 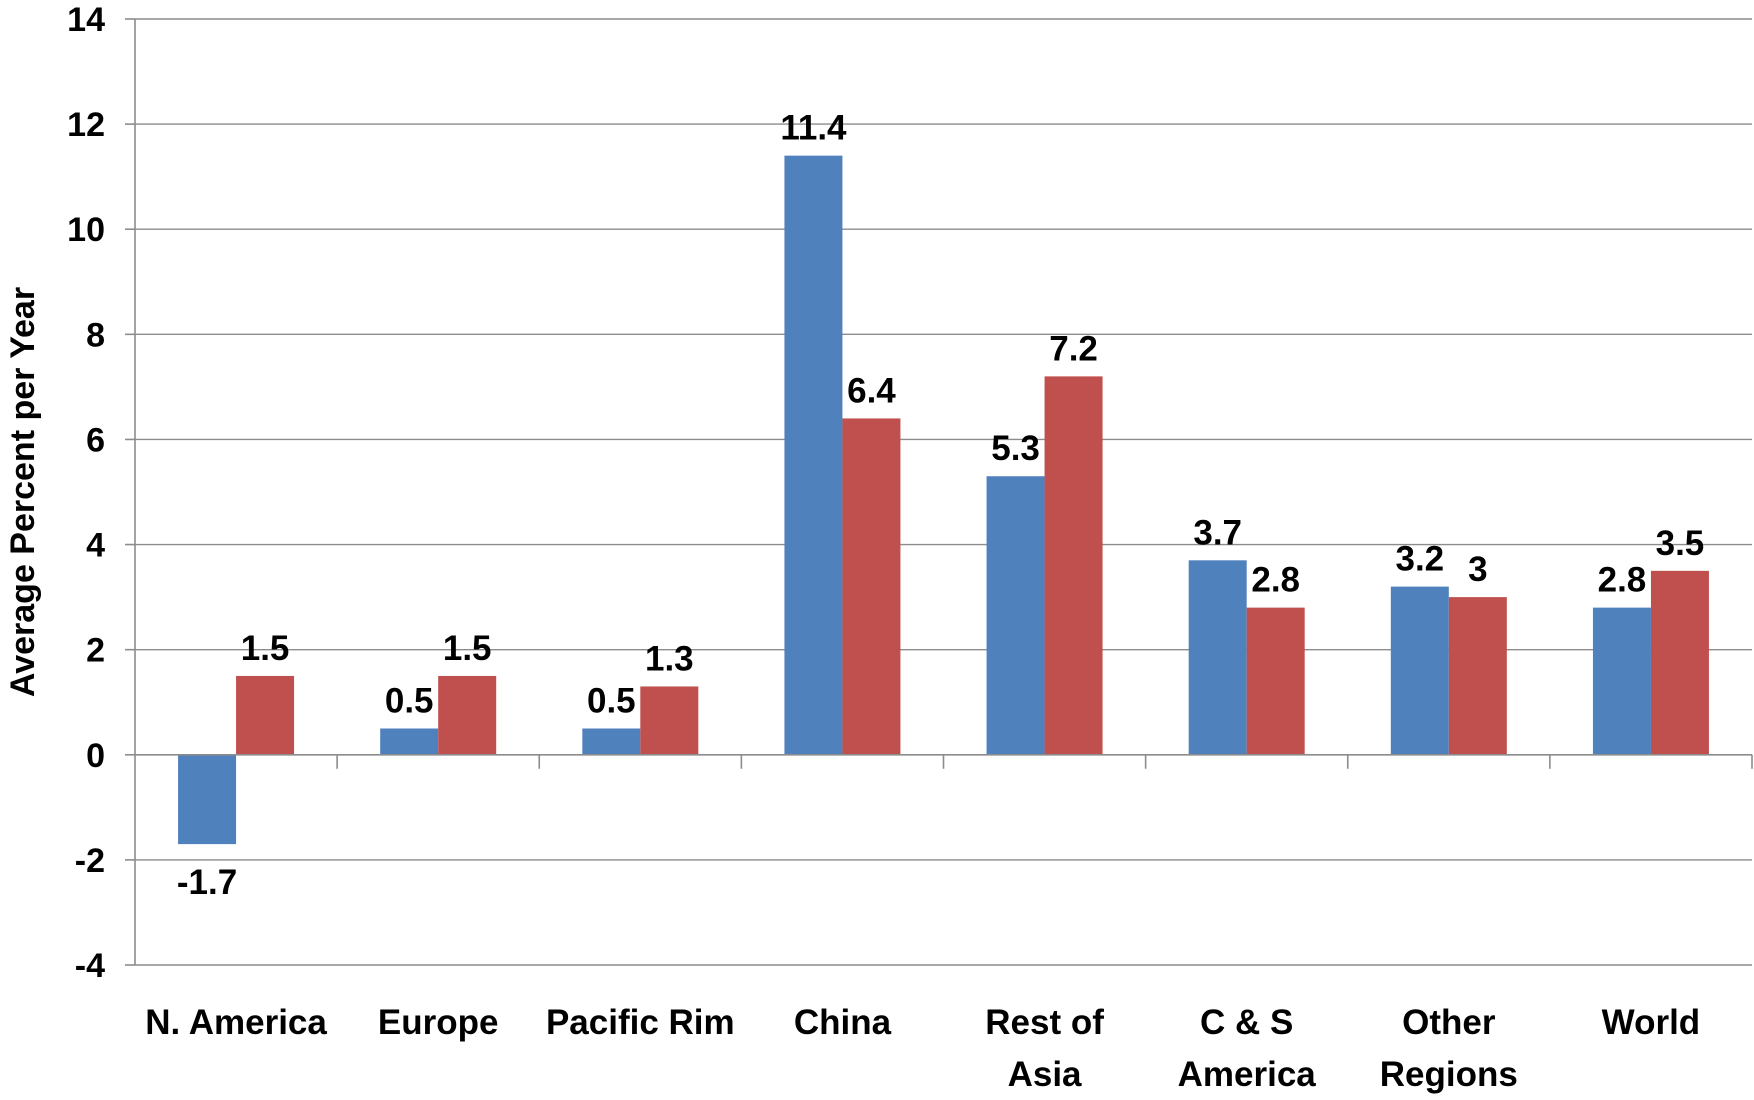 What do you see at coordinates (669, 658) in the screenshot?
I see `data-label: 1.3` at bounding box center [669, 658].